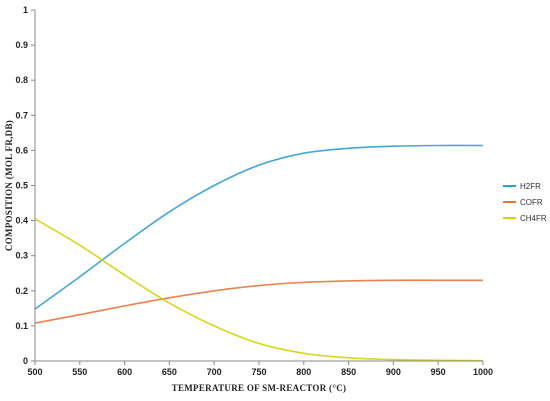 This screenshot has width=550, height=401. Describe the element at coordinates (21, 186) in the screenshot. I see `y-tick-label: 0.5` at that location.